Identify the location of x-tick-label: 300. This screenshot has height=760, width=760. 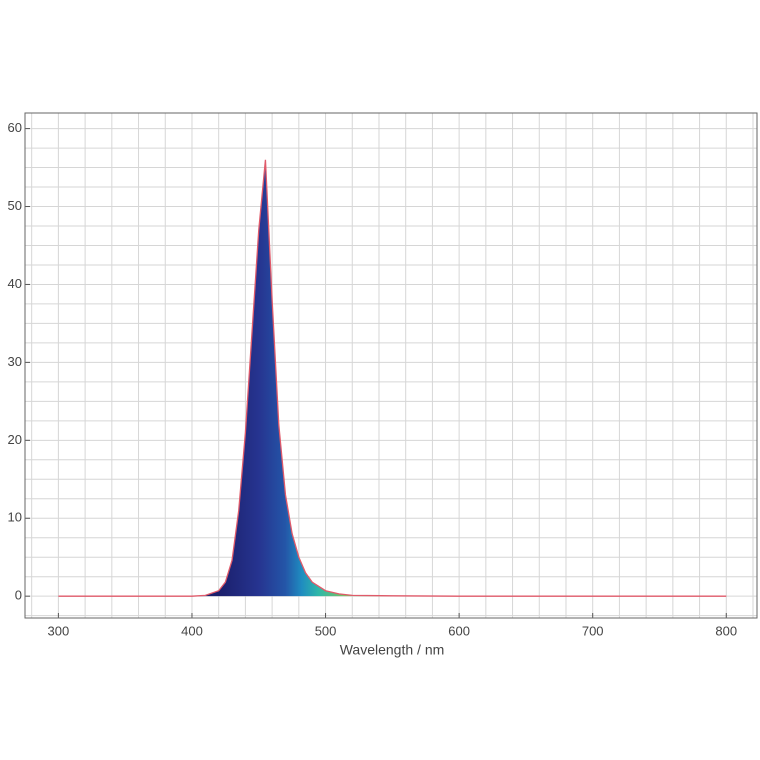
(59, 630).